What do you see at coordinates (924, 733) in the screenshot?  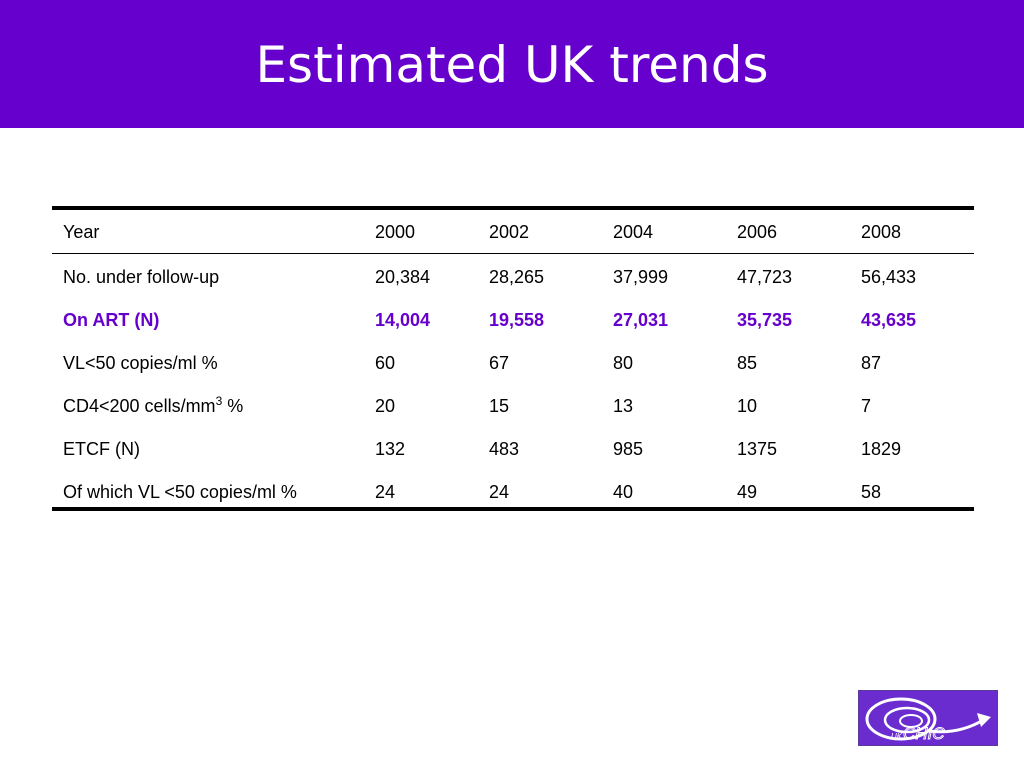 I see `svg-text: CHIC` at bounding box center [924, 733].